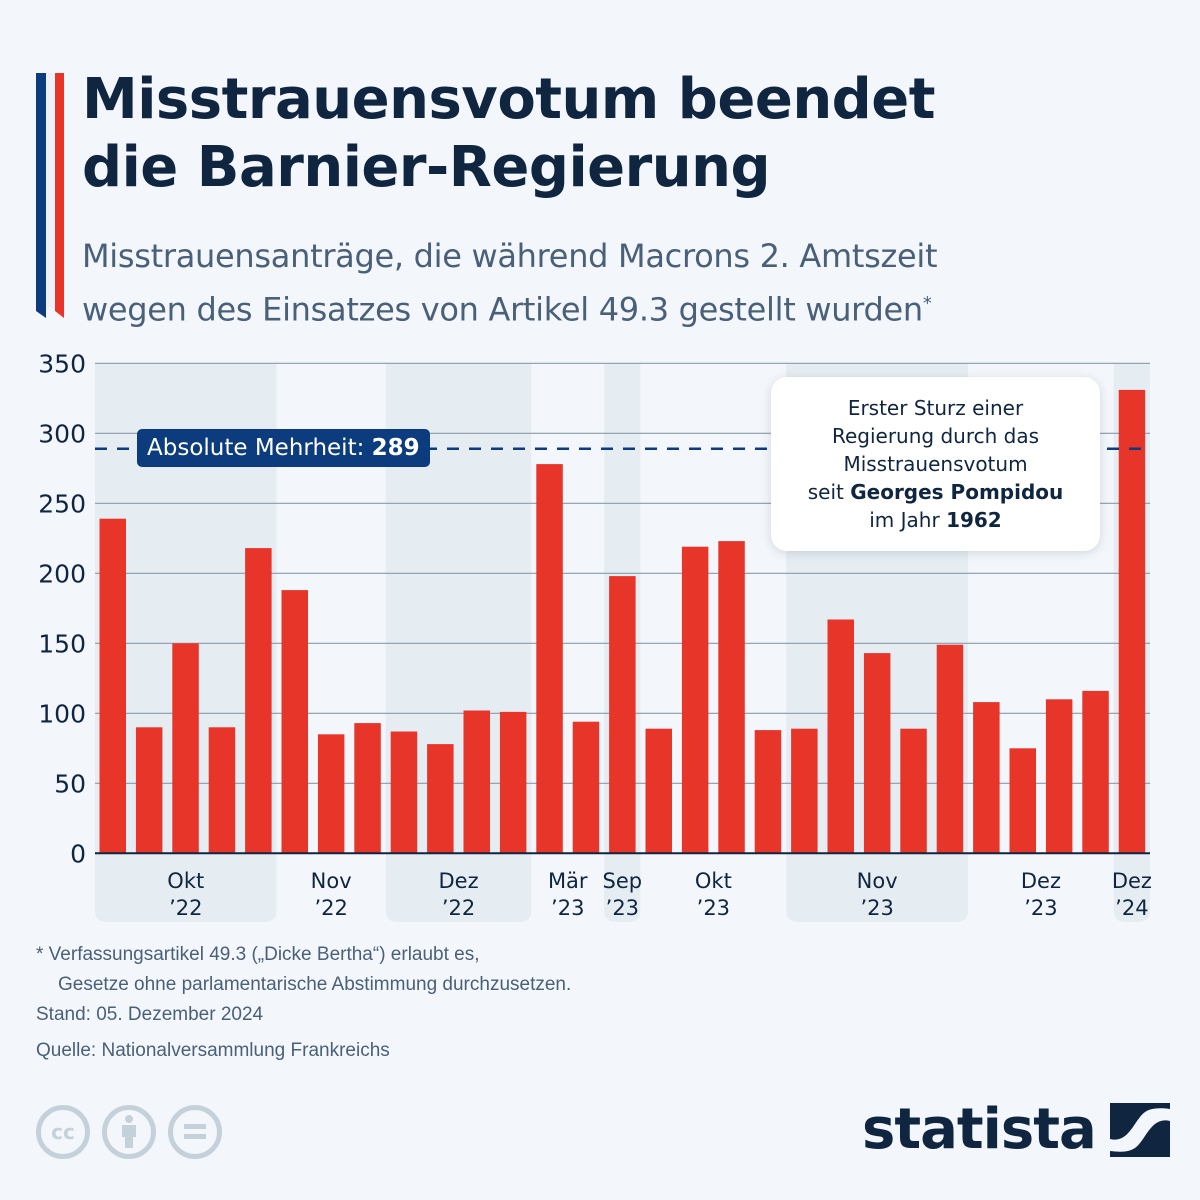  I want to click on cc-icon: cc, so click(63, 1132).